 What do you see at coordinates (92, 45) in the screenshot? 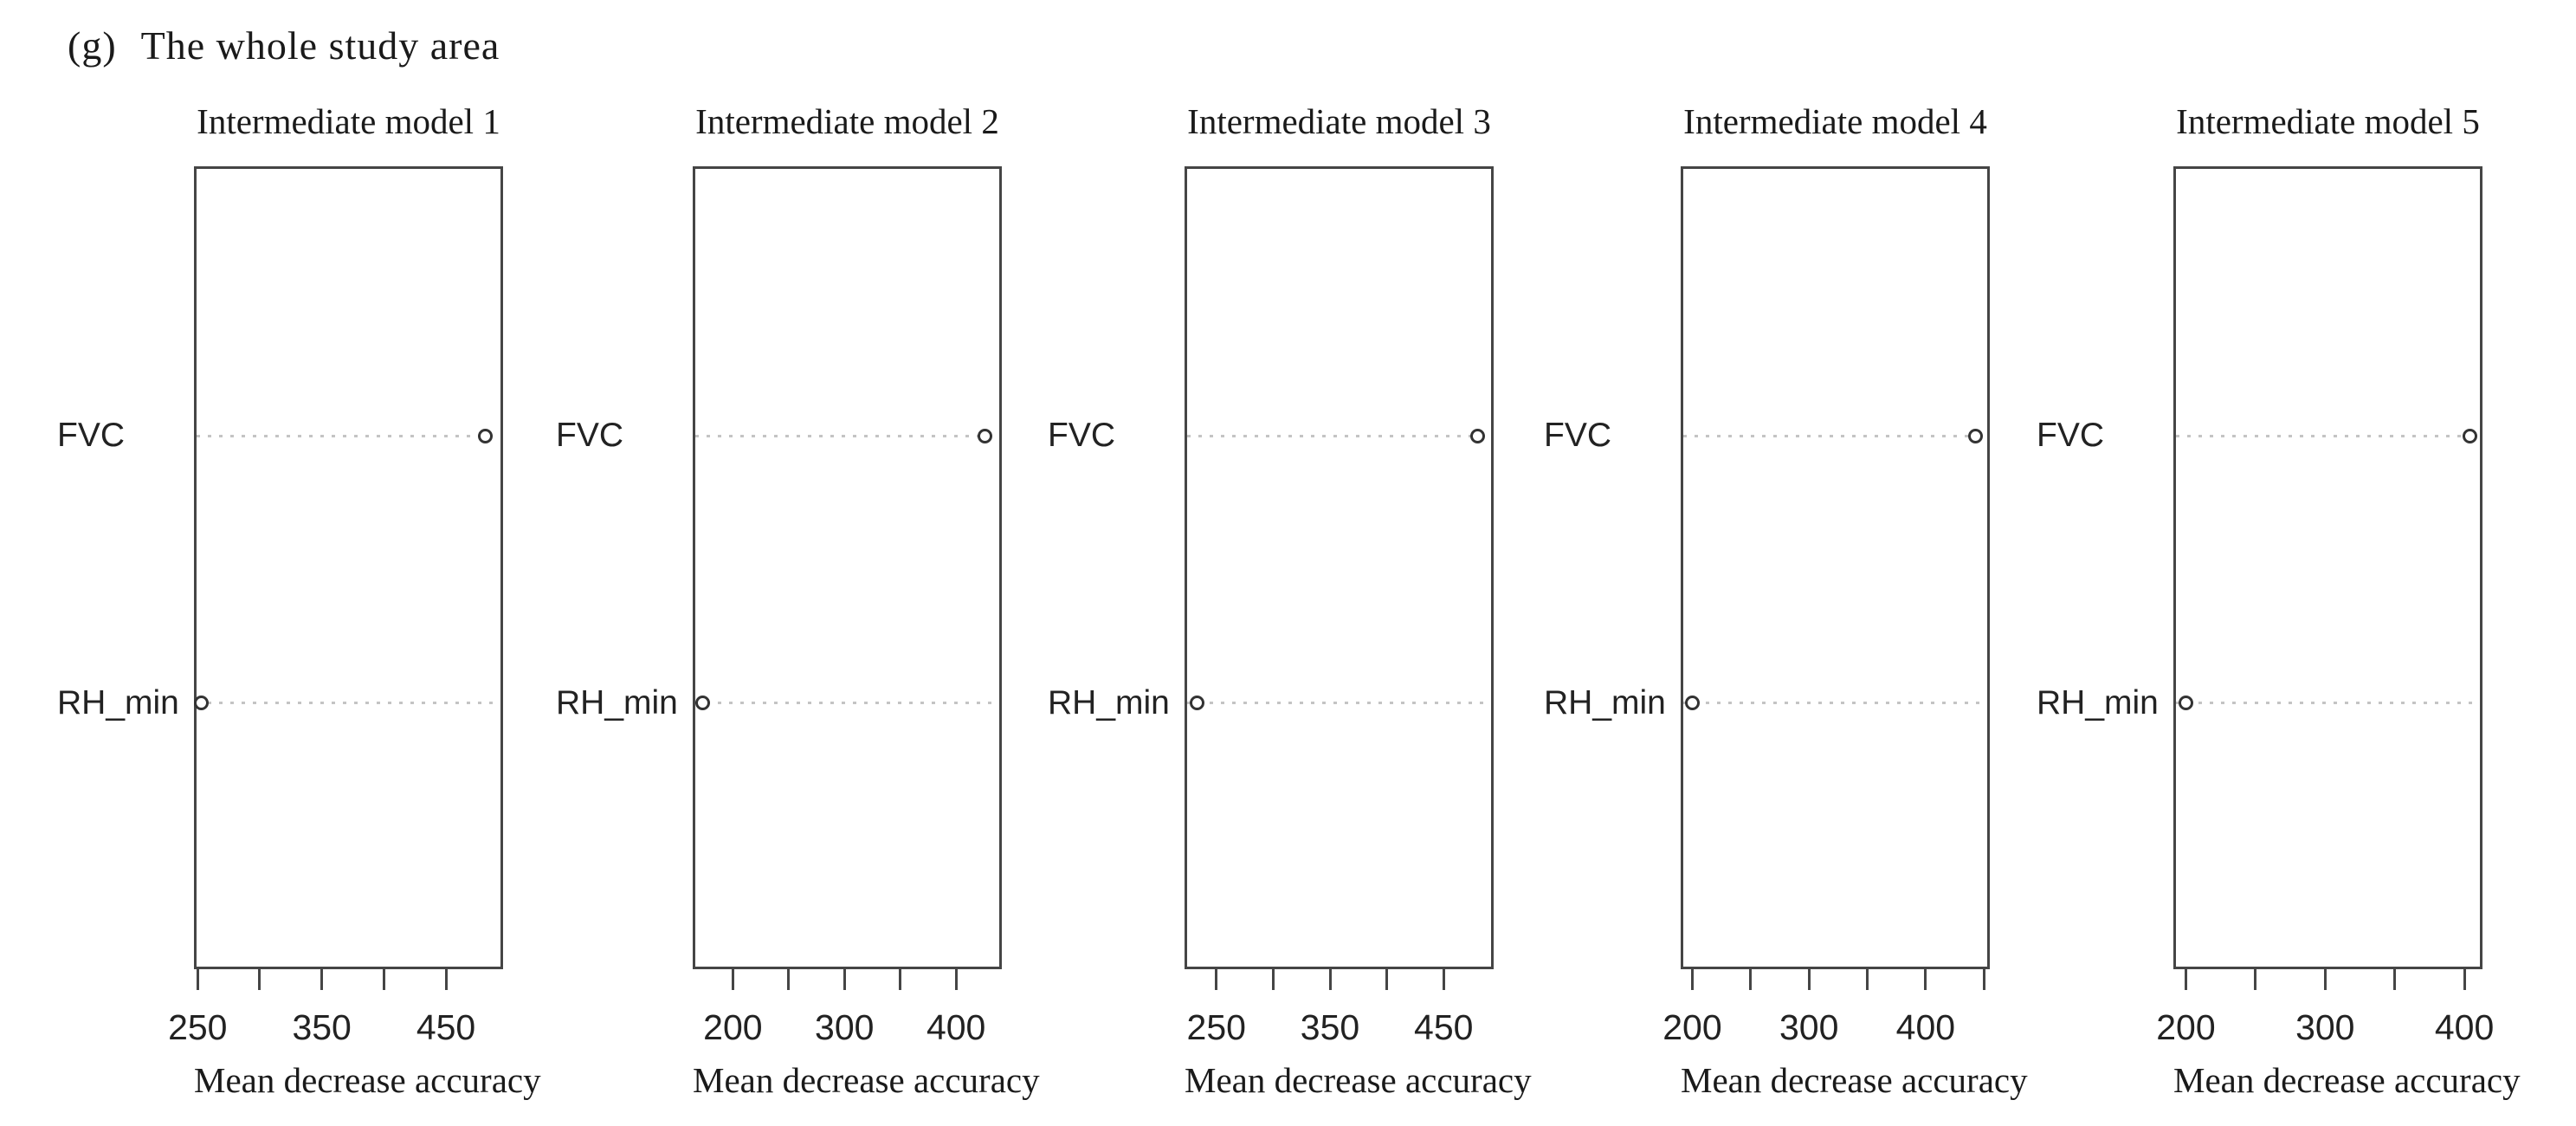
I see `figure-caption-label: (g)` at bounding box center [92, 45].